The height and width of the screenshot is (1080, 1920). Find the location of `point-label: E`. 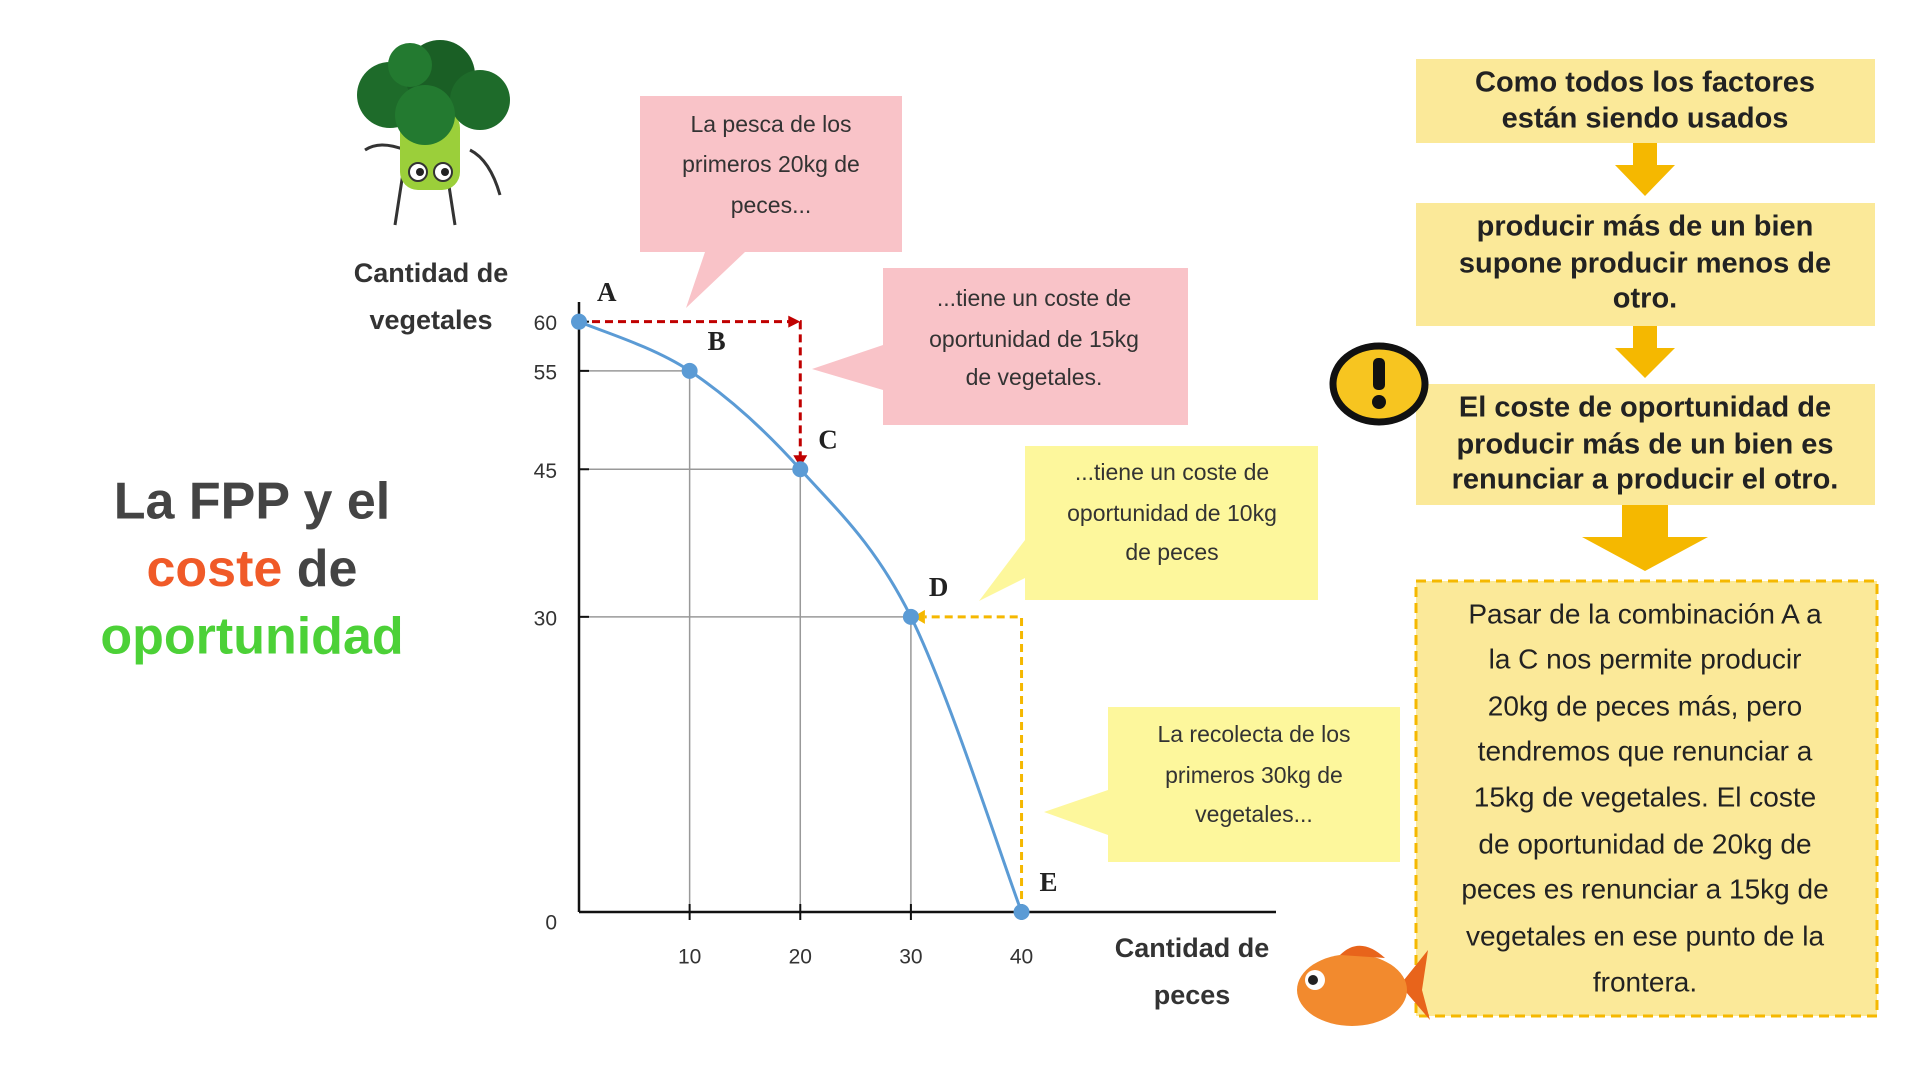

point-label: E is located at coordinates (1049, 882).